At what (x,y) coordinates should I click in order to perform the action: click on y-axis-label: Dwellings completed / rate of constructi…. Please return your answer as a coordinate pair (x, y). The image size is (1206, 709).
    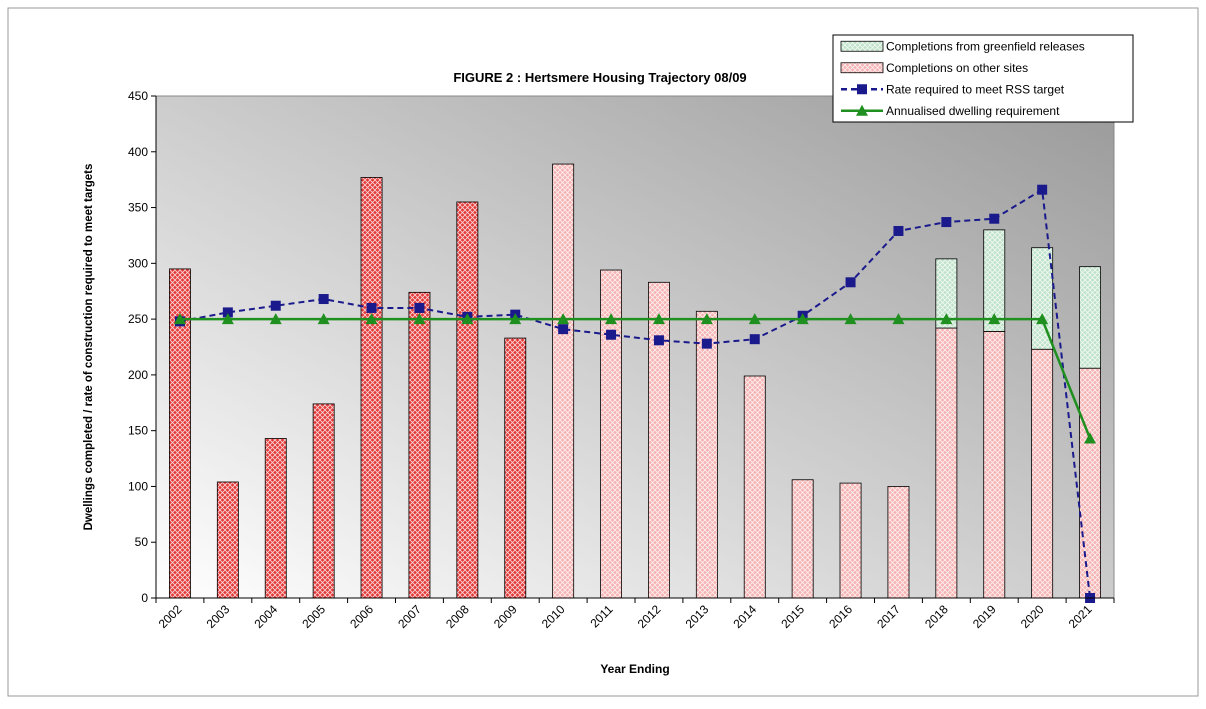
    Looking at the image, I should click on (89, 347).